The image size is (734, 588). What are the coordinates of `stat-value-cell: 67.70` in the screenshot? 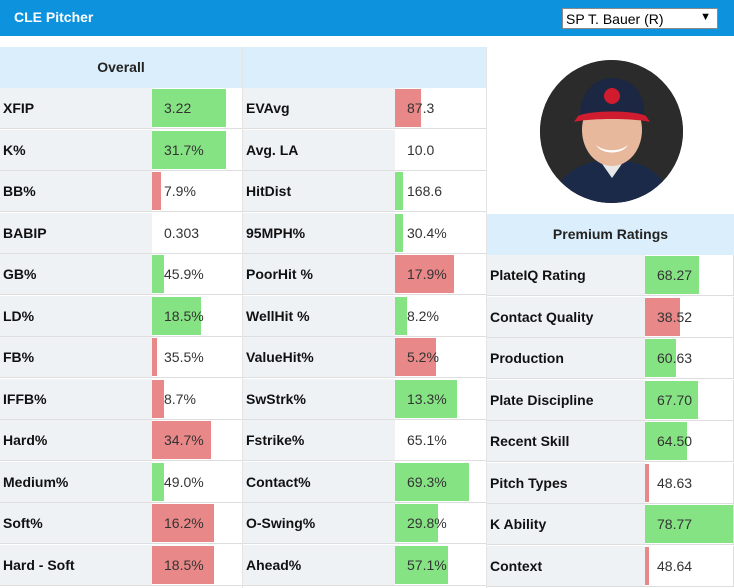 It's located at (689, 399).